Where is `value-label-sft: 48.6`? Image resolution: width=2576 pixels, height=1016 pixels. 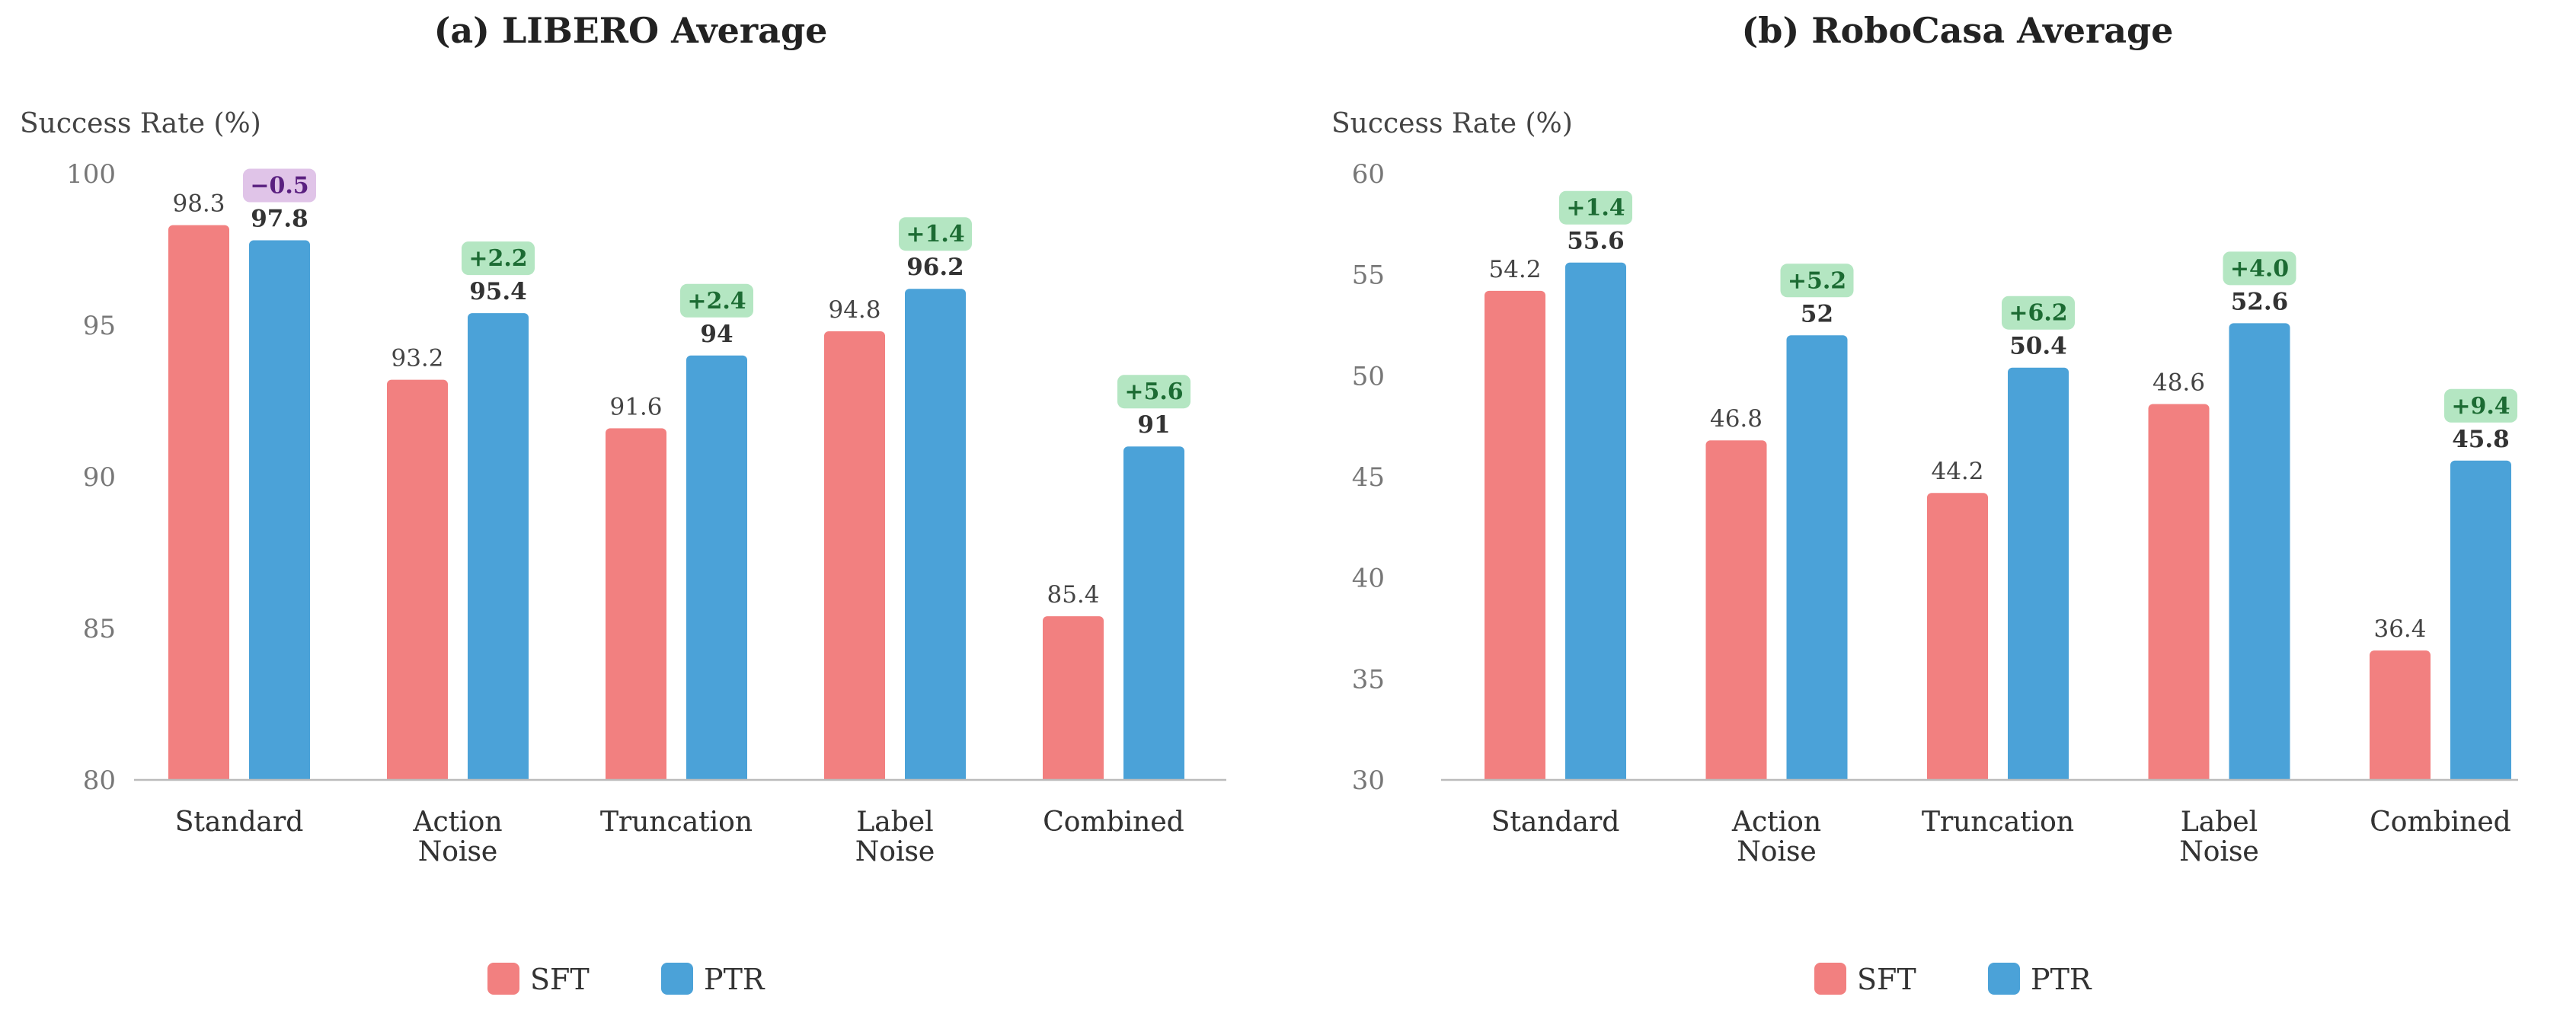
value-label-sft: 48.6 is located at coordinates (2179, 383).